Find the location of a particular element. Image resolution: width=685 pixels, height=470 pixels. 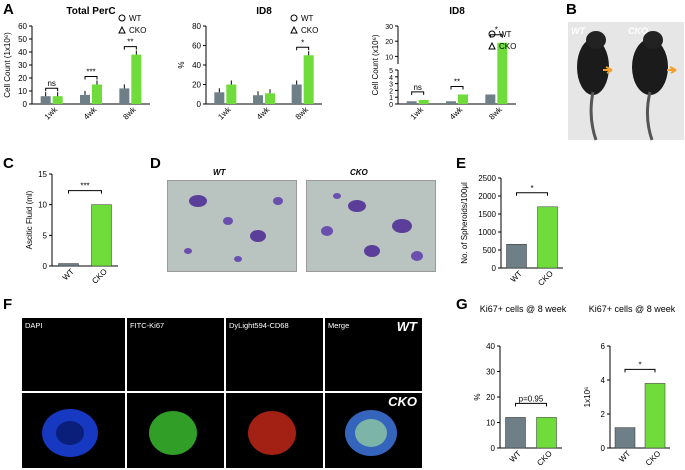

y-tick-label: 1000 is located at coordinates (487, 232).